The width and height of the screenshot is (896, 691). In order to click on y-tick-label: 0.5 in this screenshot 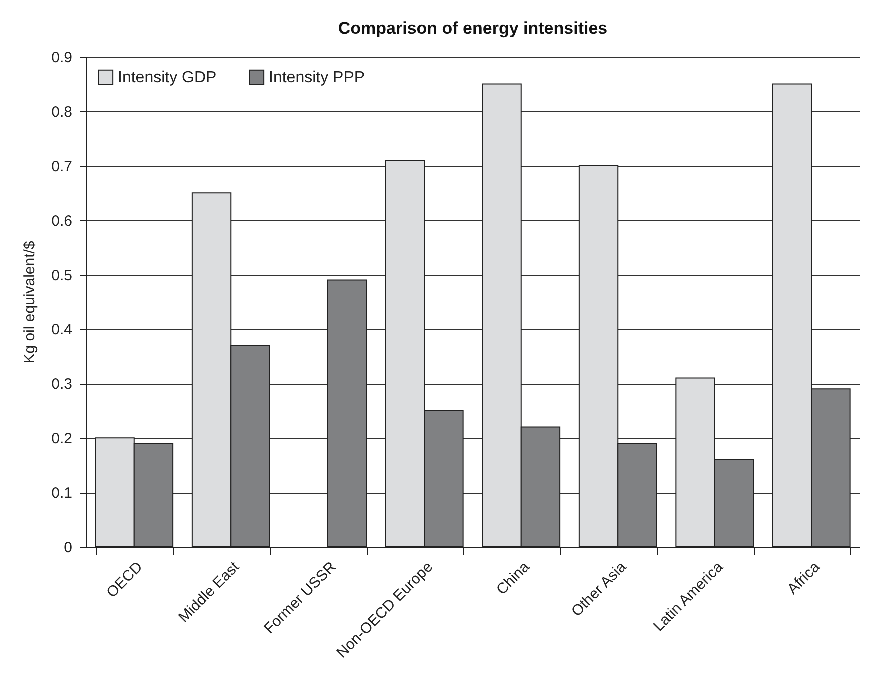, I will do `click(62, 275)`.